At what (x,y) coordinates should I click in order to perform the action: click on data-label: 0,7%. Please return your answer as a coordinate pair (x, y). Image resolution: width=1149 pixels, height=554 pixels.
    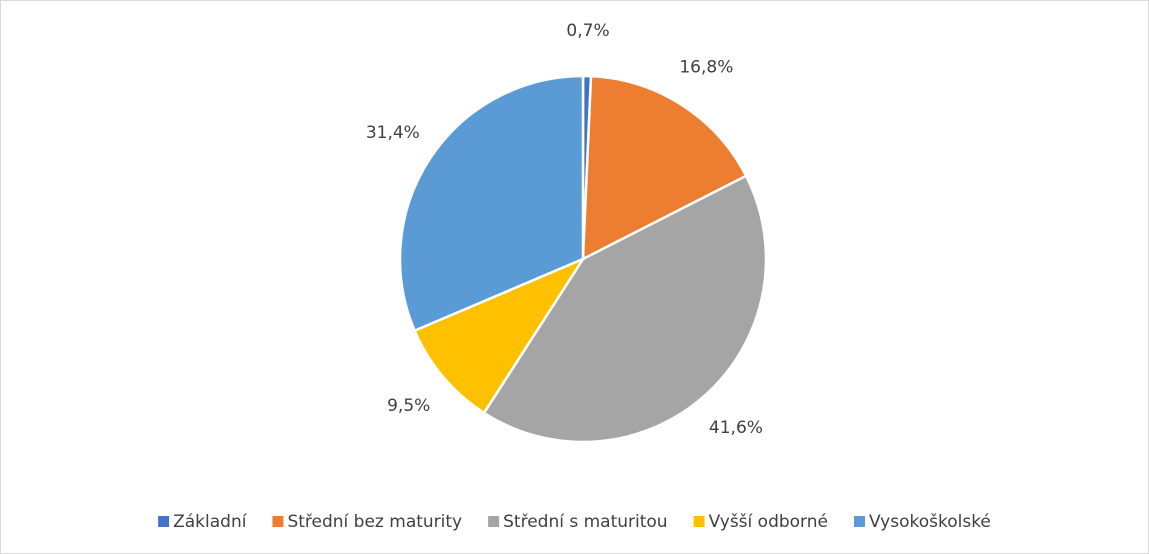
    Looking at the image, I should click on (587, 31).